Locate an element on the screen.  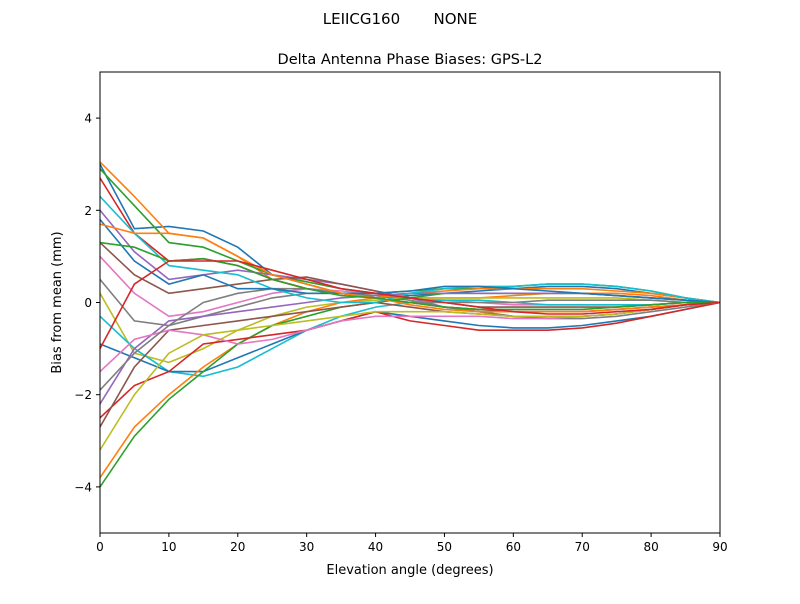
y-tick-label: 0 is located at coordinates (88, 303).